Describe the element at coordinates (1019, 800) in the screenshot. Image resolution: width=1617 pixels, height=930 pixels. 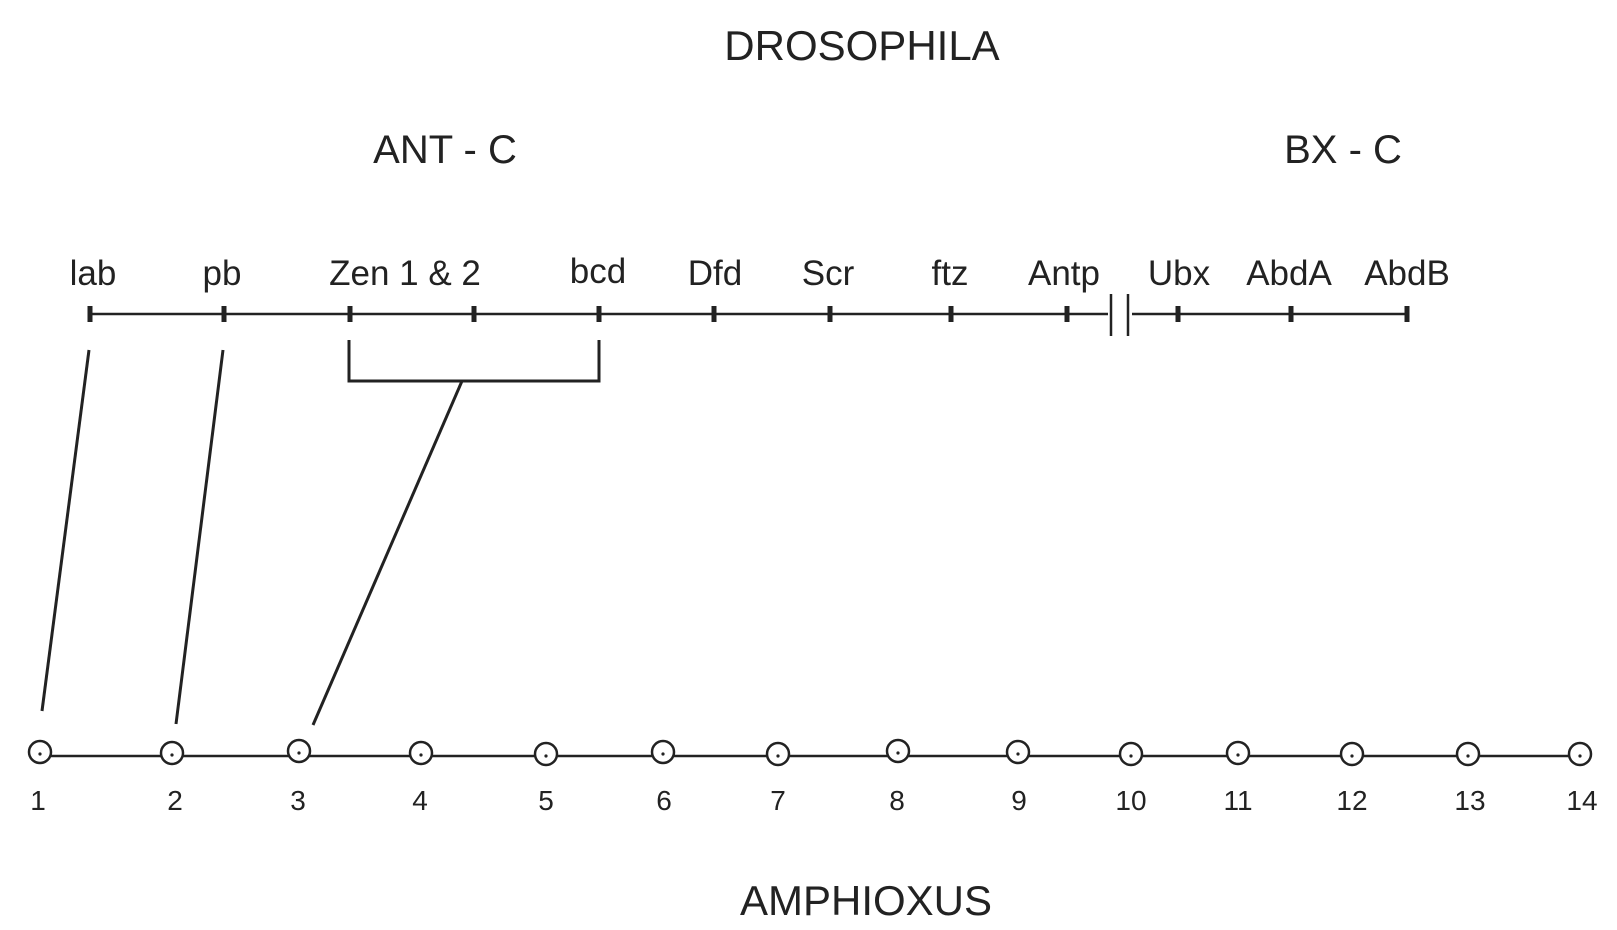
I see `amphioxus-gene-number: 9` at that location.